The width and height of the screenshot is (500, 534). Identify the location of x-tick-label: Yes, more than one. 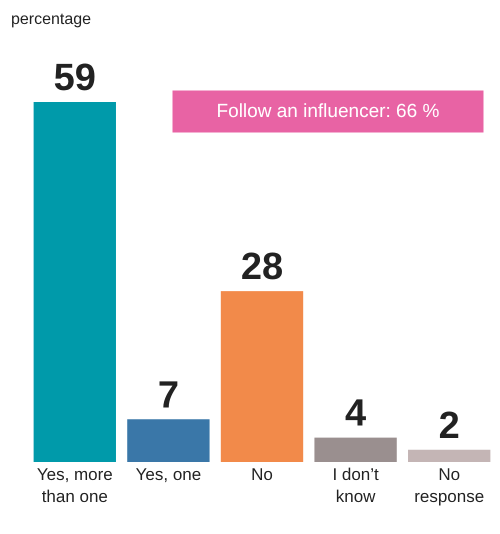
(74, 485).